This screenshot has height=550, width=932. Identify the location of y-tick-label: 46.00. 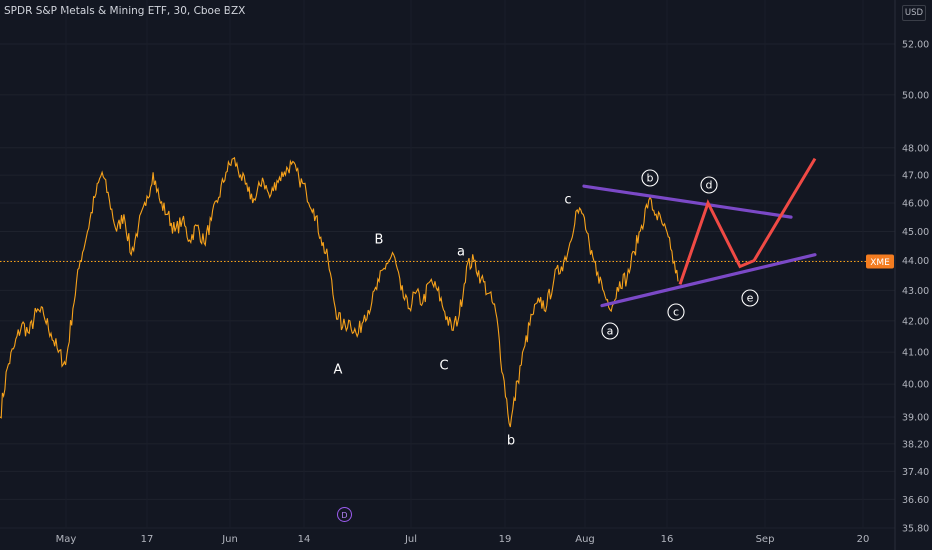
(915, 203).